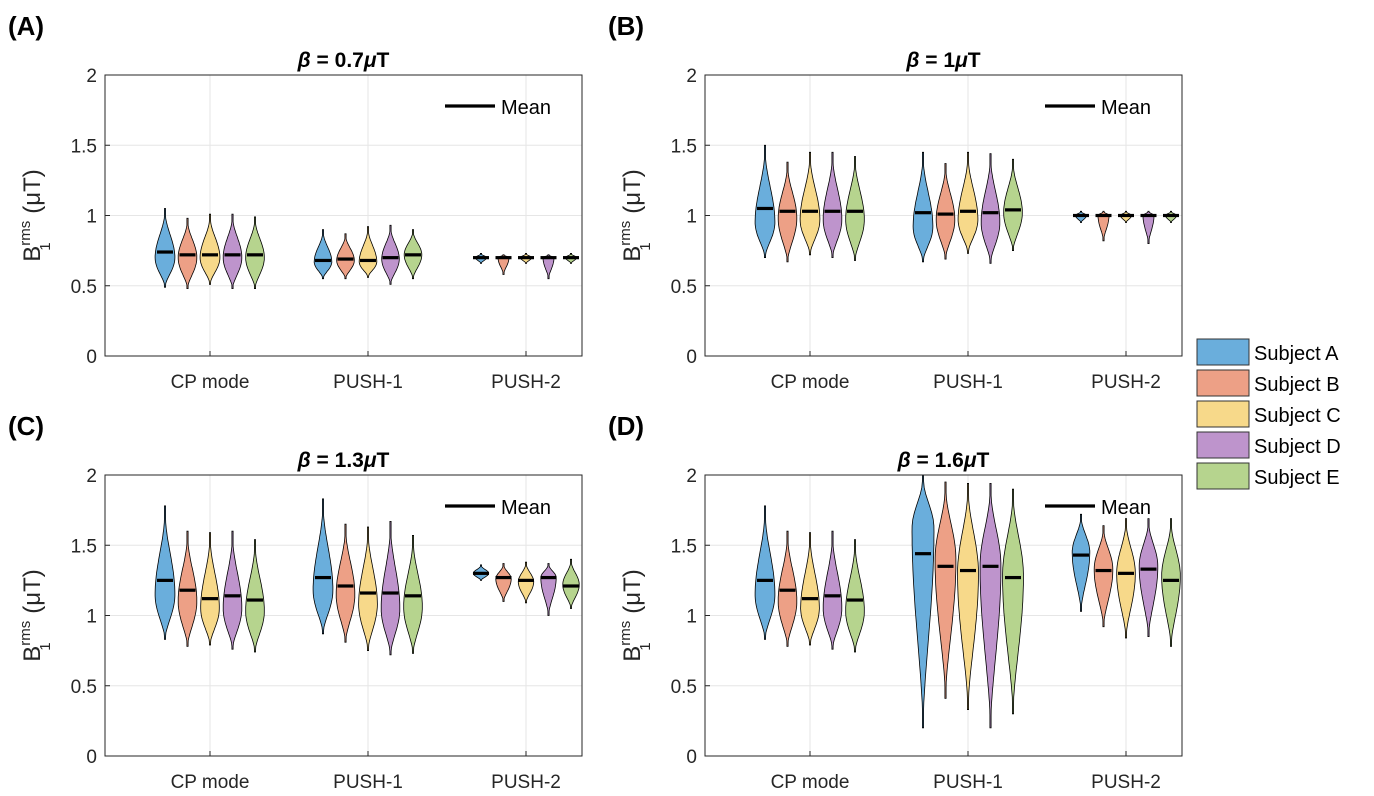 The width and height of the screenshot is (1374, 796). What do you see at coordinates (343, 460) in the screenshot?
I see `chart-title: β = 1.3μT` at bounding box center [343, 460].